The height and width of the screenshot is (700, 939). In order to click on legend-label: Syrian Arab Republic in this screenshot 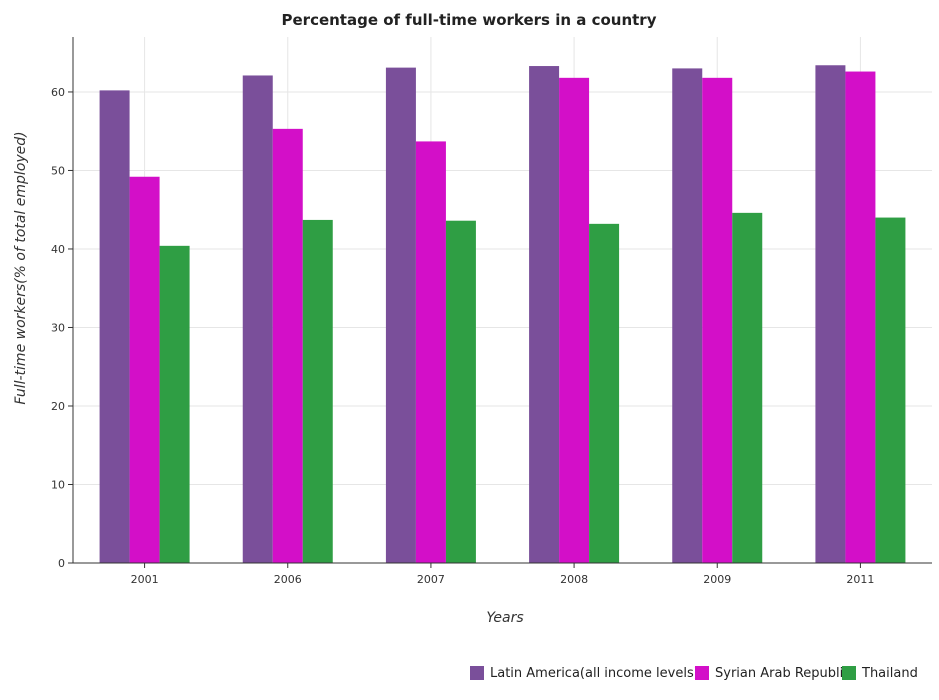, I will do `click(782, 673)`.